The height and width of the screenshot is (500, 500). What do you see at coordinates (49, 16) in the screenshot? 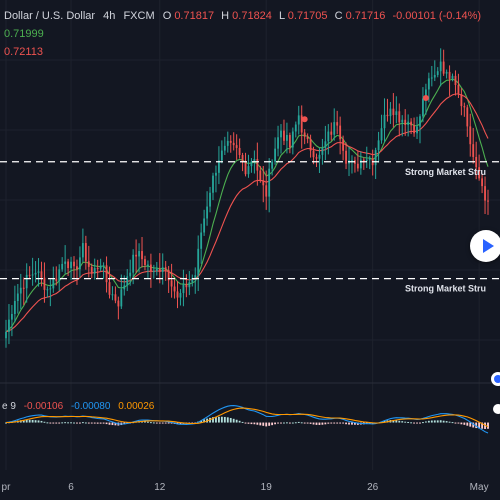
I see `symbol-name: Dollar / U.S. Dollar` at bounding box center [49, 16].